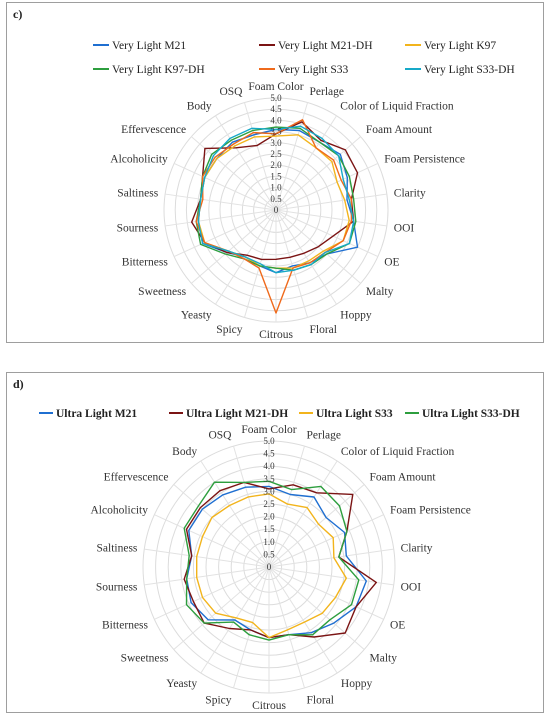 This screenshot has height=719, width=550. Describe the element at coordinates (276, 132) in the screenshot. I see `tick-label: 3.5` at that location.